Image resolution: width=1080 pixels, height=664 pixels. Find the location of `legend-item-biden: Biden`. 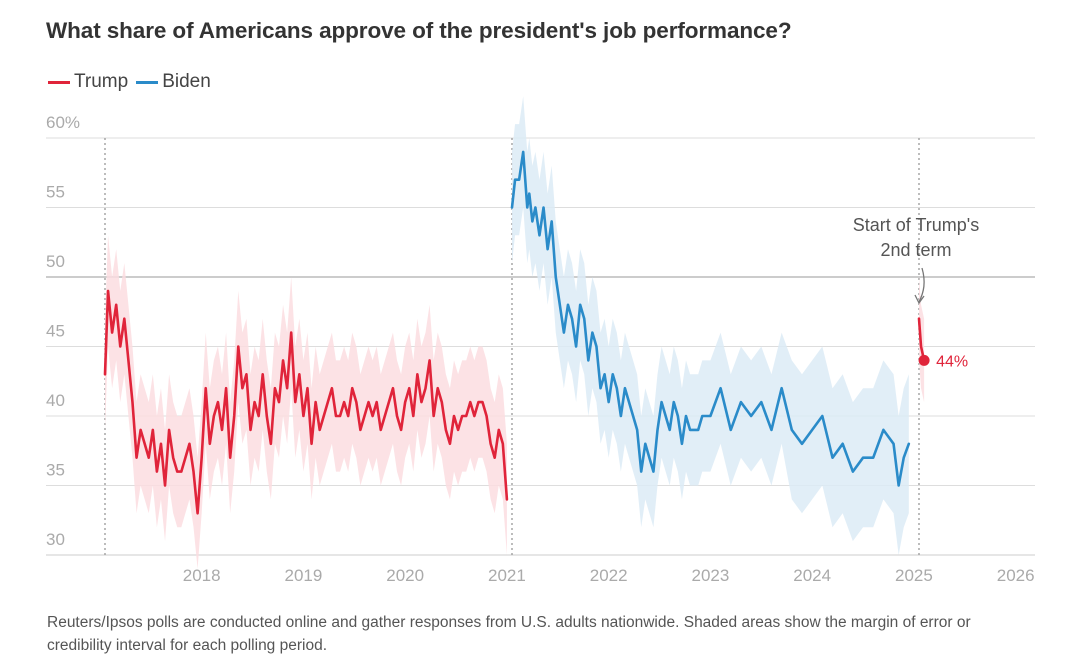

legend-item-biden: Biden is located at coordinates (173, 82).